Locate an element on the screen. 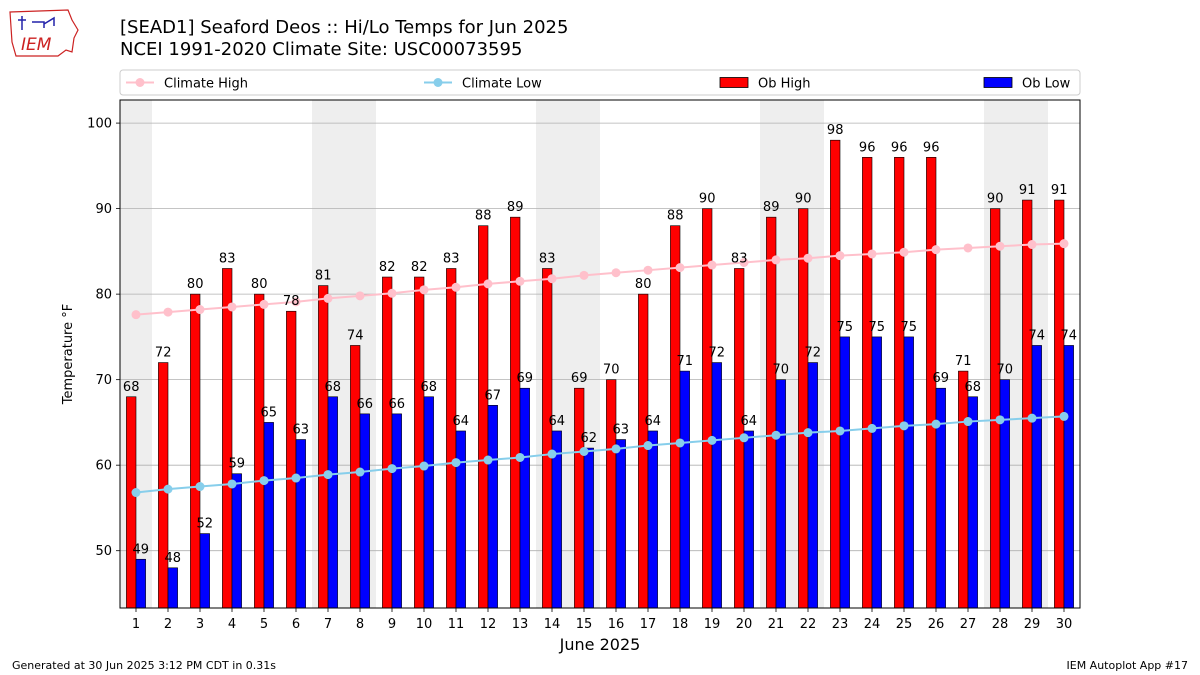  legend-label-ob-high: Ob High is located at coordinates (784, 84).